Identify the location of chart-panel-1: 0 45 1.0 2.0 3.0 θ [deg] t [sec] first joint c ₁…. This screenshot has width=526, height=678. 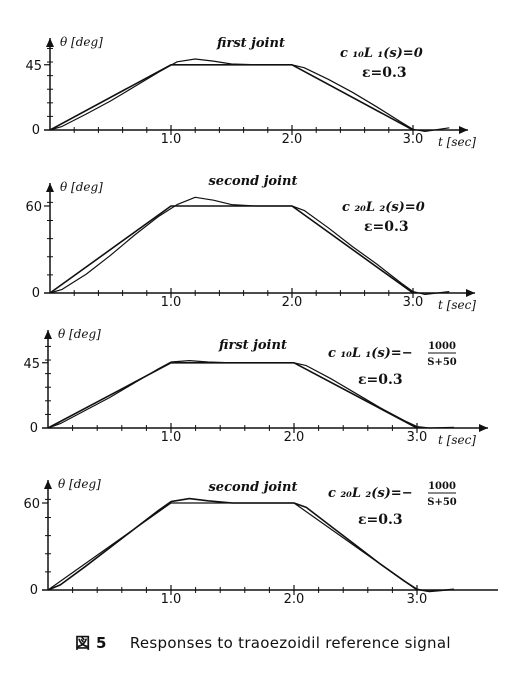
(250, 92).